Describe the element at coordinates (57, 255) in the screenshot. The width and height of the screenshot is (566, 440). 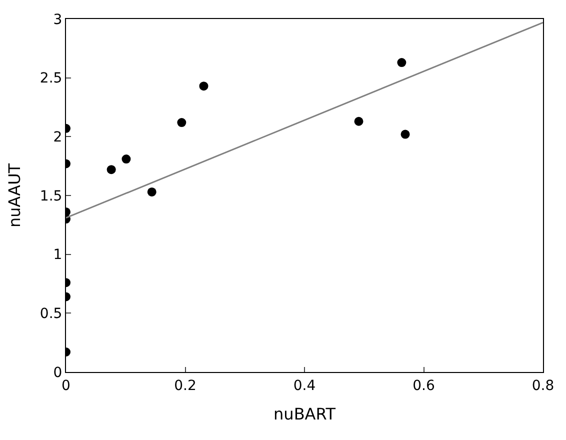
I see `y-tick-label: 1` at that location.